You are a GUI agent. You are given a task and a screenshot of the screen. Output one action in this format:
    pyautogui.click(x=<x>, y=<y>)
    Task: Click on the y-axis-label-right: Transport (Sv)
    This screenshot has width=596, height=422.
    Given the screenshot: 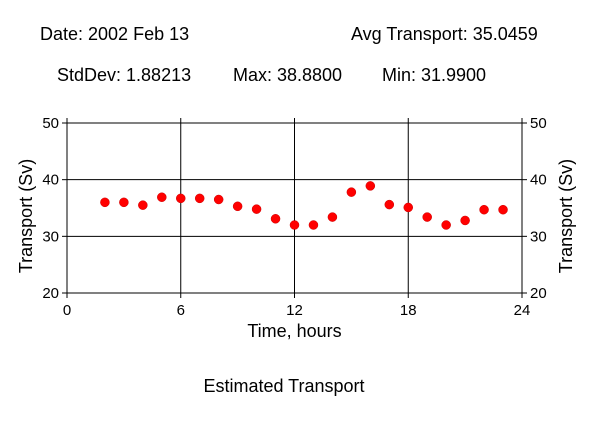 What is the action you would take?
    pyautogui.click(x=566, y=216)
    